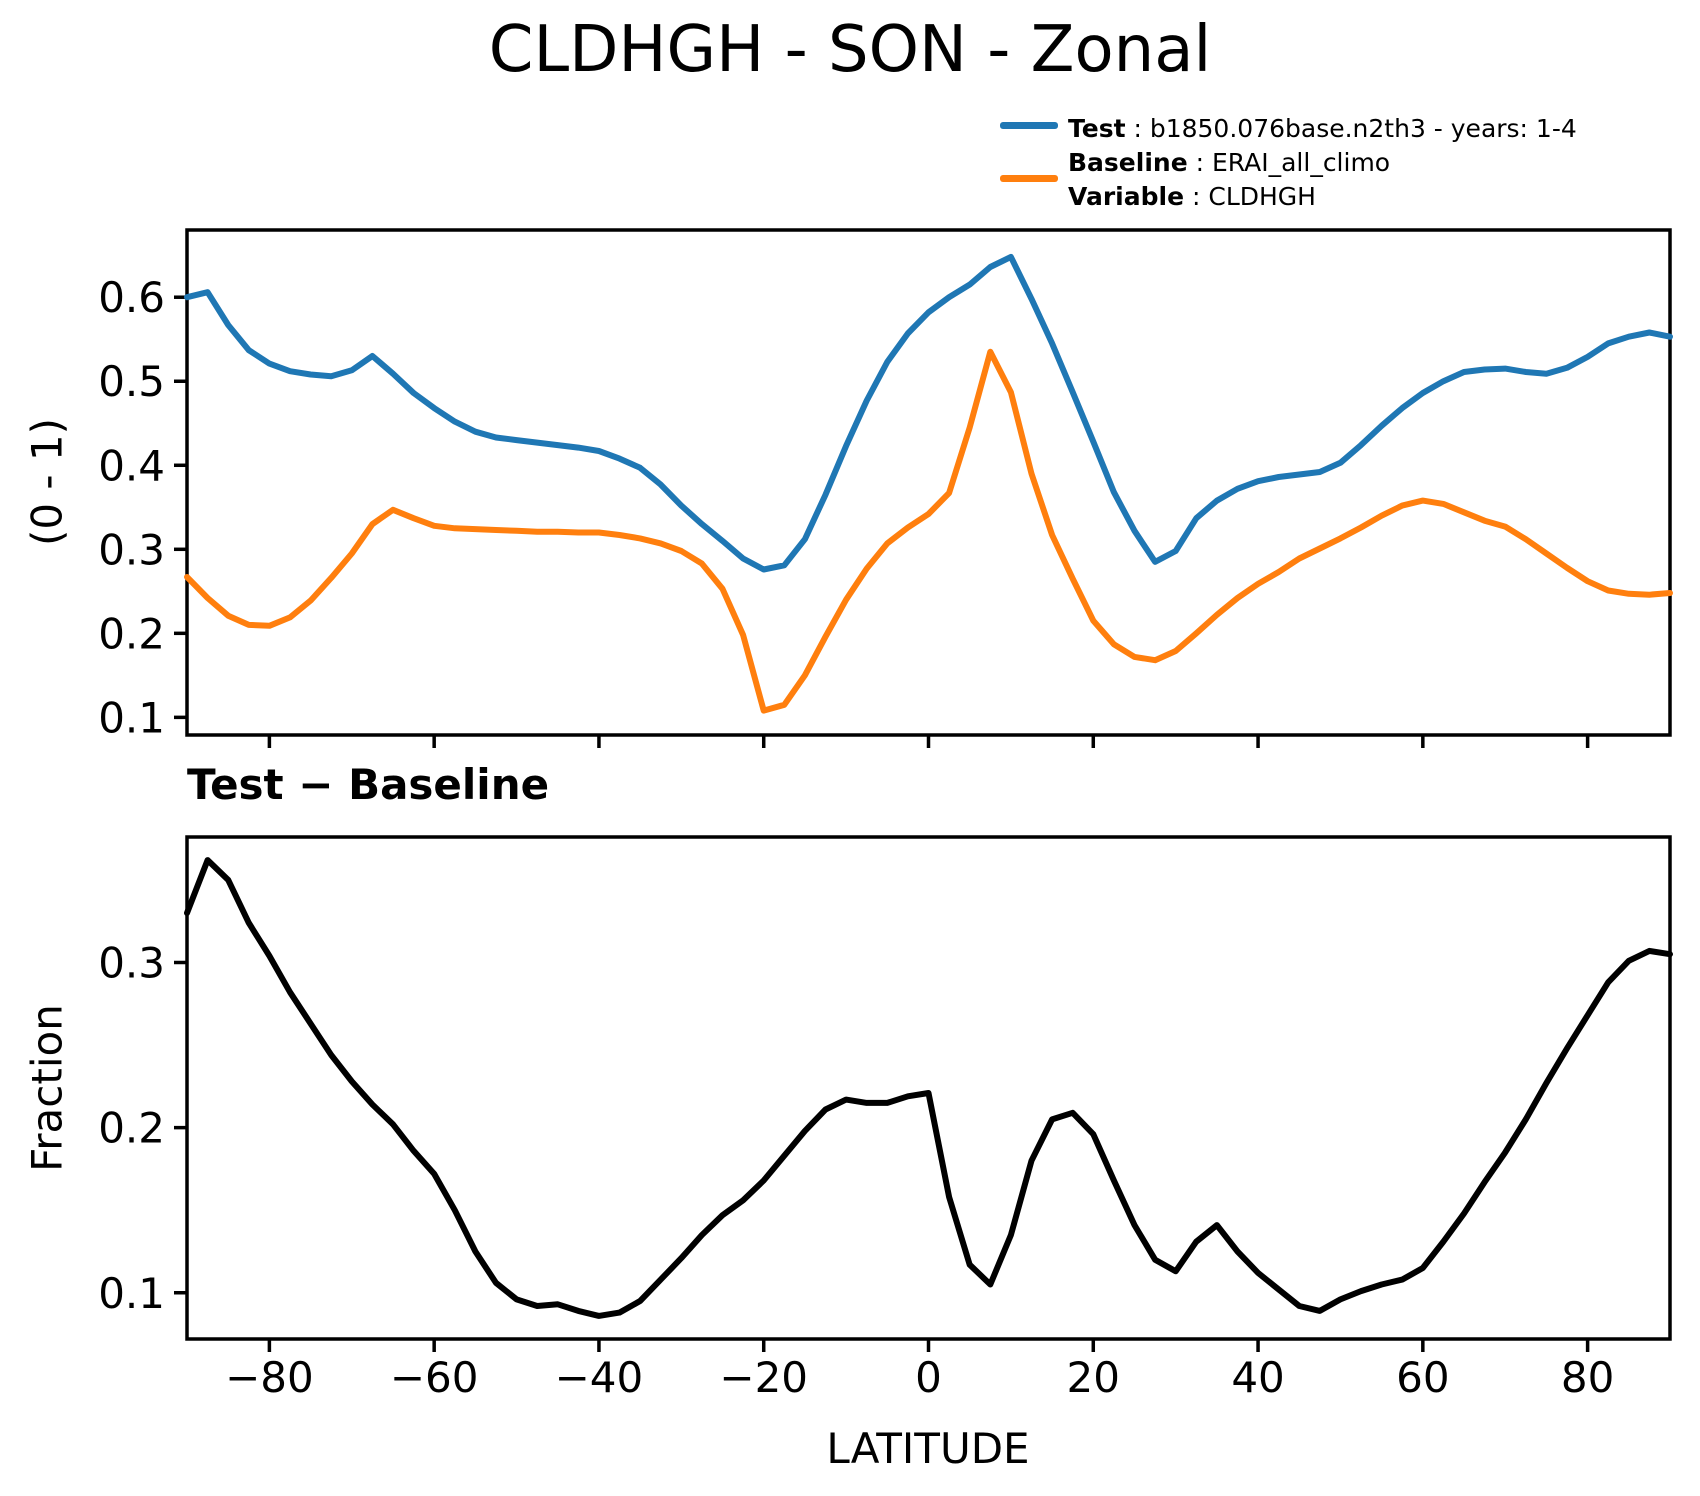 This screenshot has width=1700, height=1496. Describe the element at coordinates (850, 50) in the screenshot. I see `page-title: CLDHGH - SON - Zonal` at that location.